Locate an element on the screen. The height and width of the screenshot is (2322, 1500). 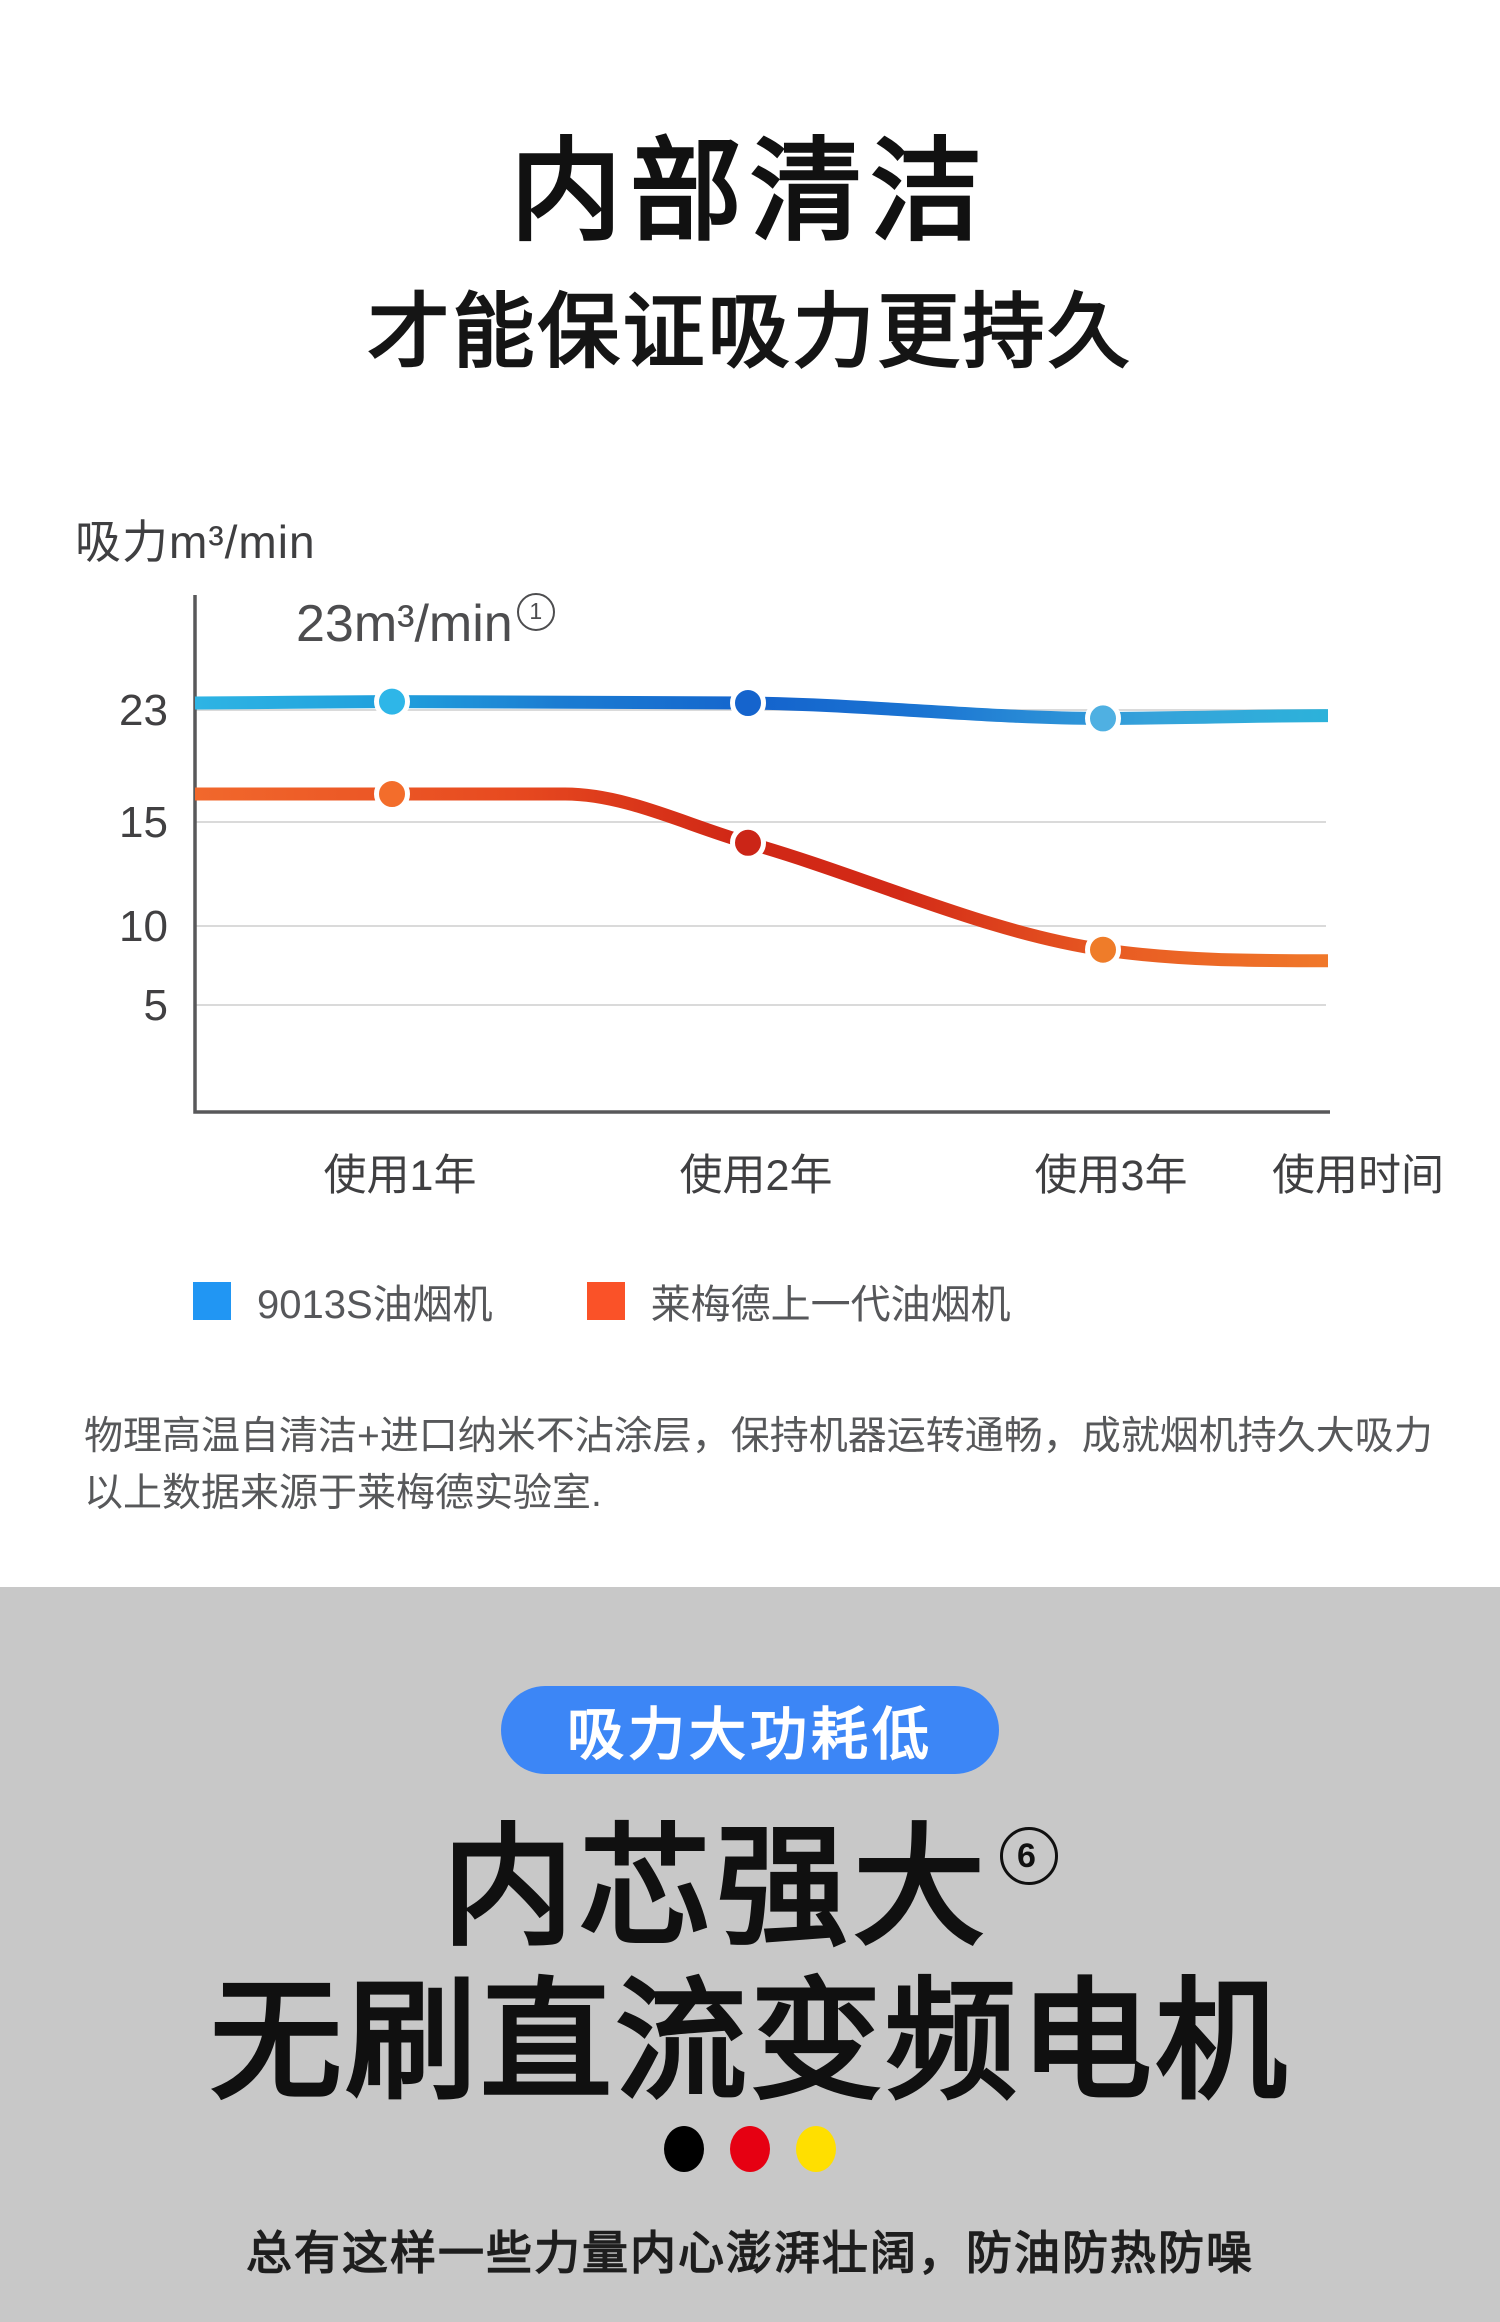
data-point-9013s-year1 is located at coordinates (392, 701).